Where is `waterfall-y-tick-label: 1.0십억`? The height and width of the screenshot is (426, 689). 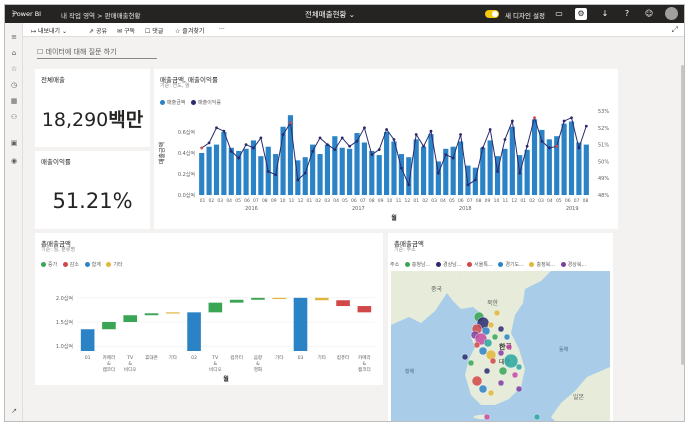 waterfall-y-tick-label: 1.0십억 is located at coordinates (64, 346).